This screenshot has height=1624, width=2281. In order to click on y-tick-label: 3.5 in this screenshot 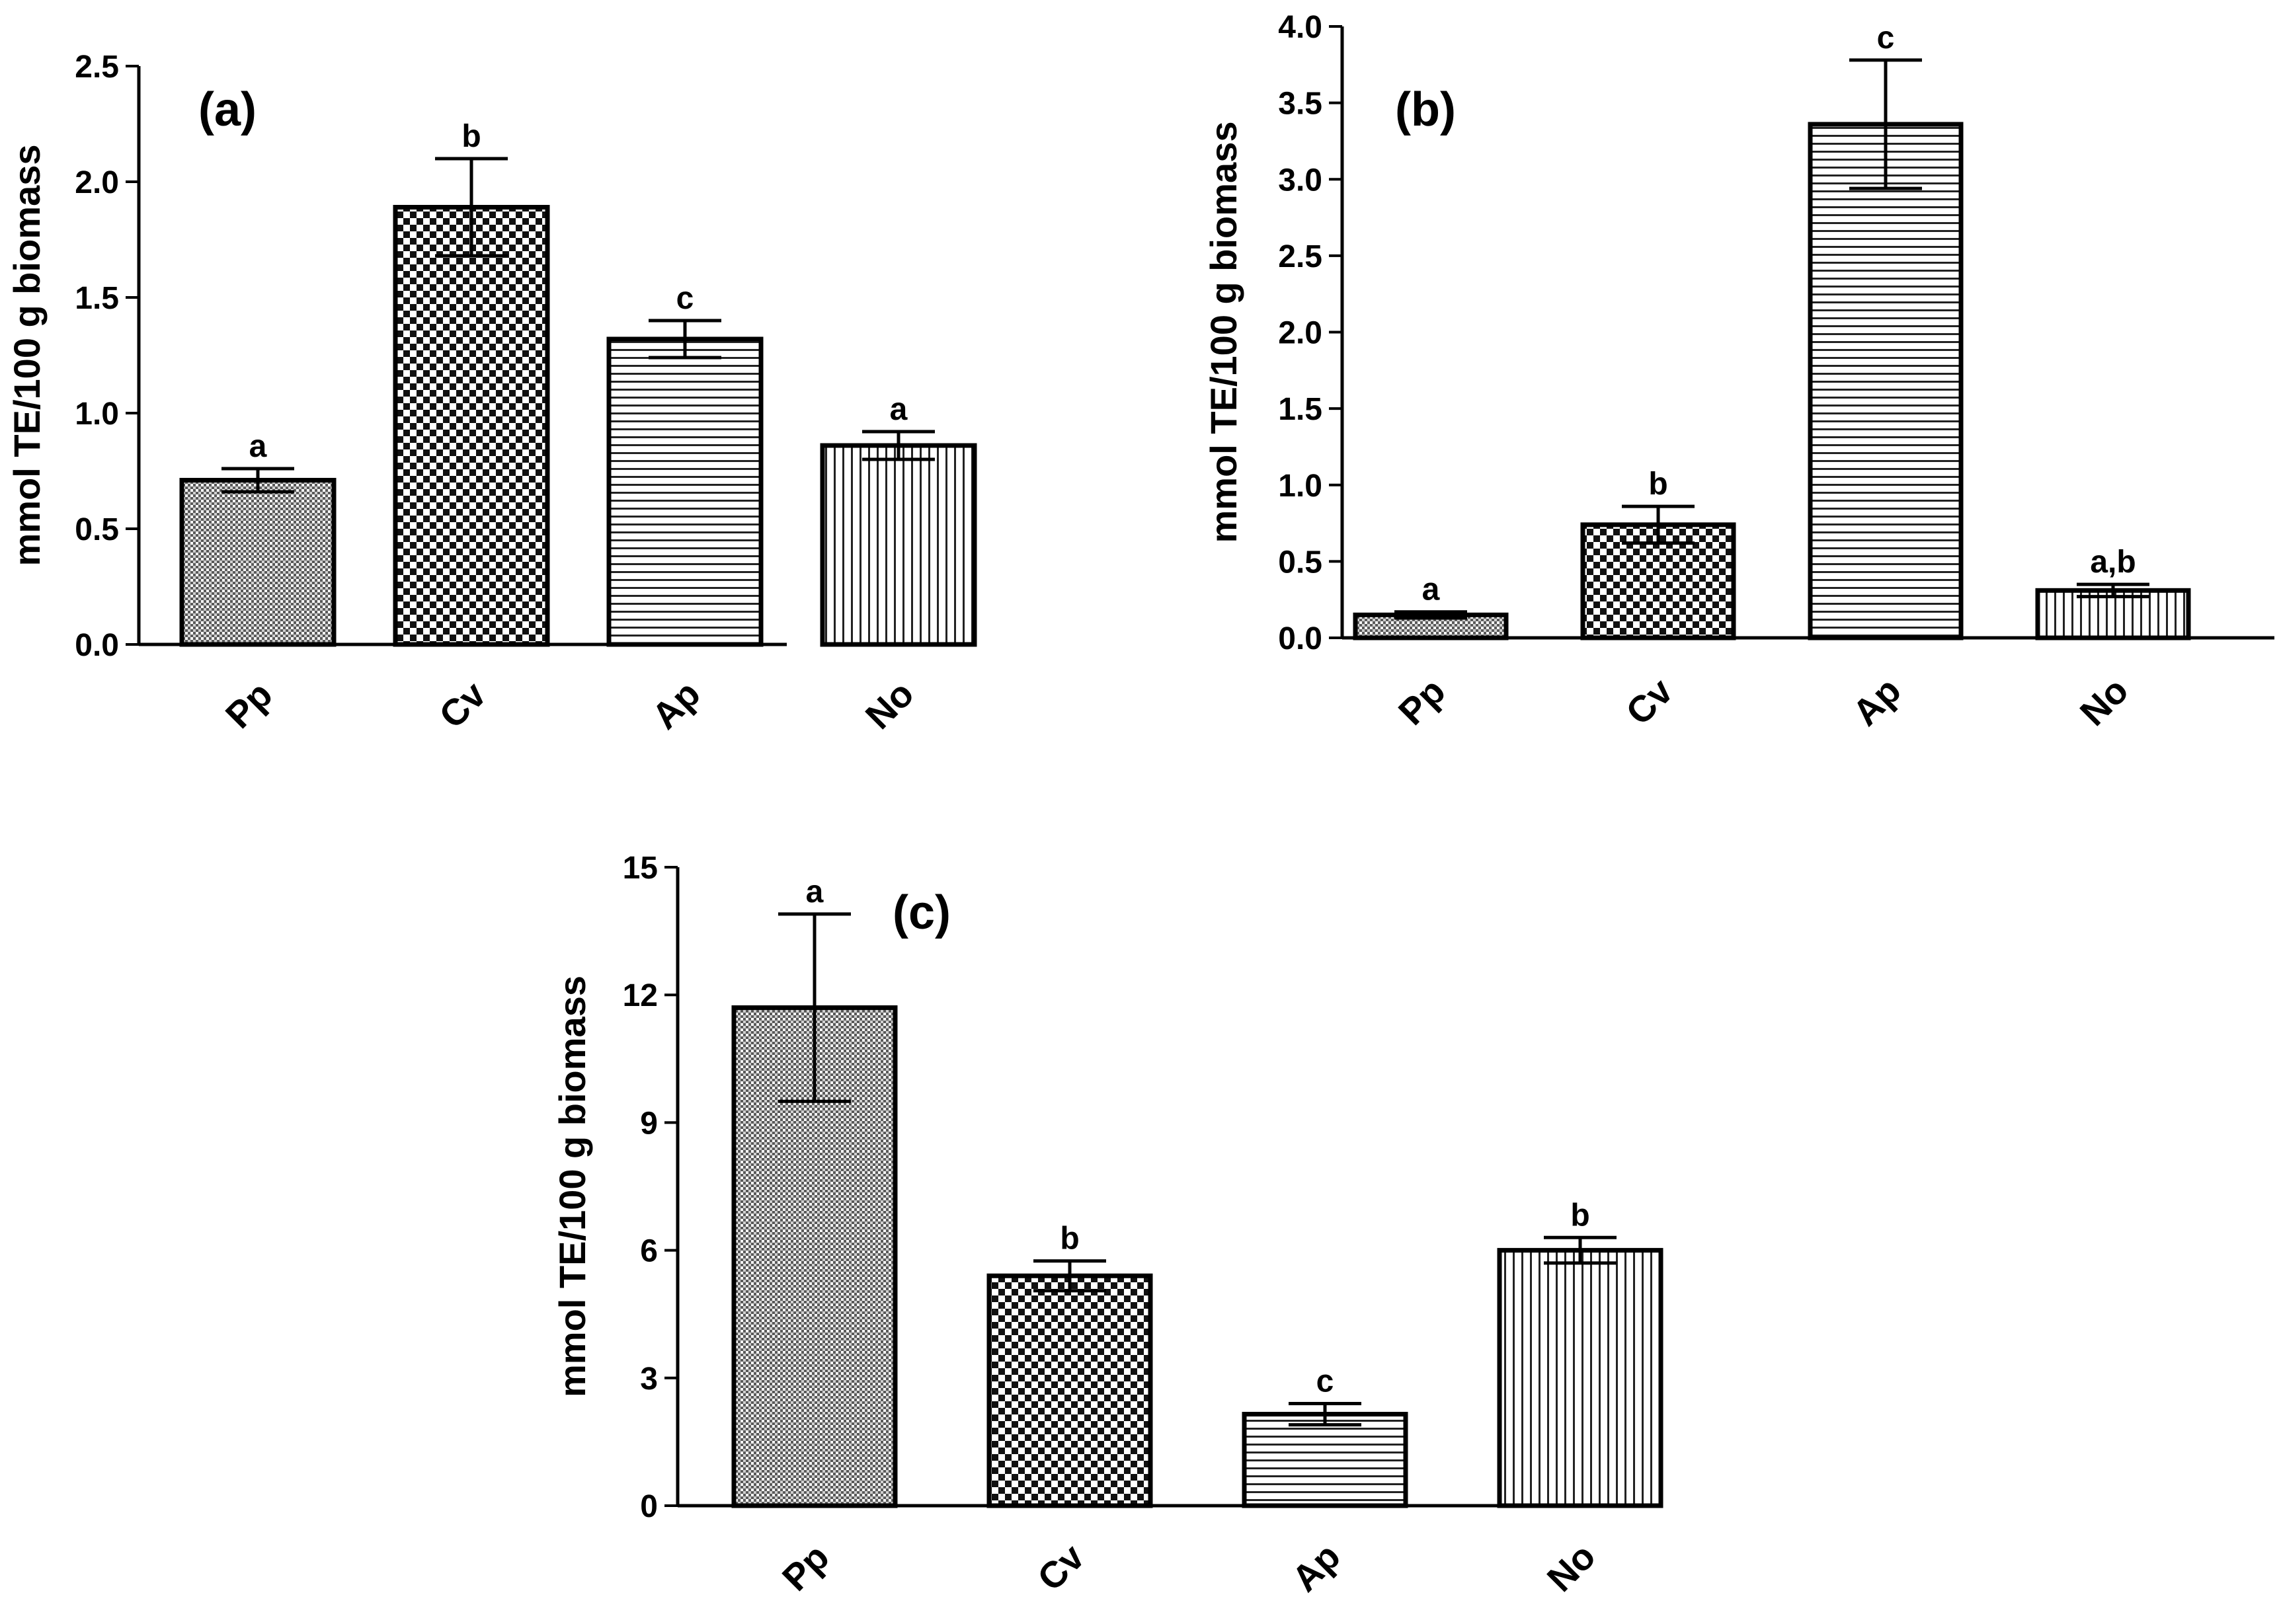, I will do `click(1300, 104)`.